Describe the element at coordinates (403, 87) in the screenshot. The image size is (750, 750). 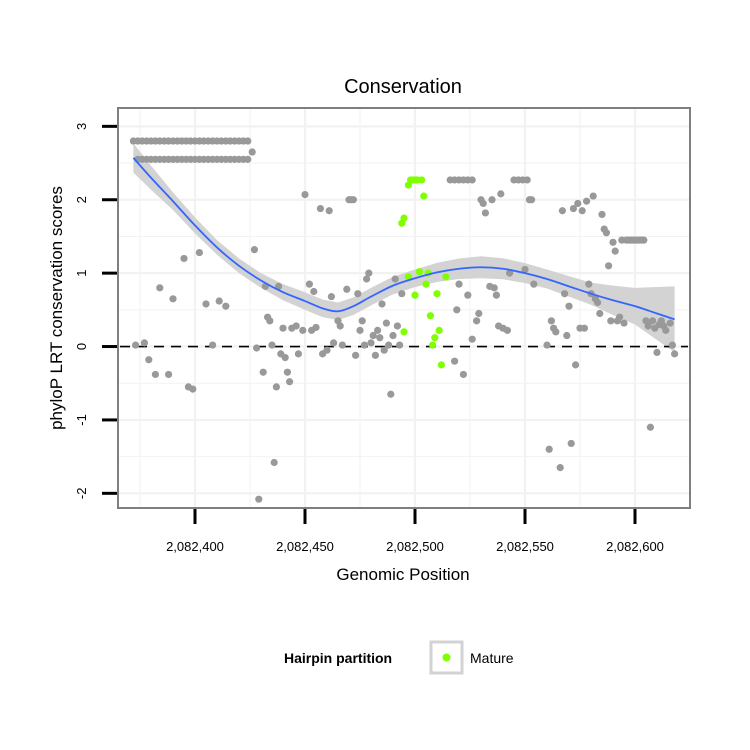
I see `chart-title: Conservation` at that location.